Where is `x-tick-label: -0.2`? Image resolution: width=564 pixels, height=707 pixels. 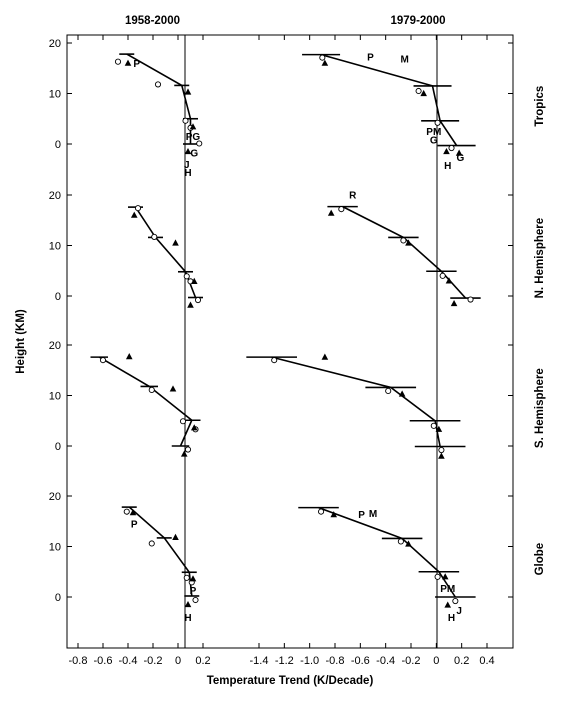
x-tick-label: -0.2 is located at coordinates (411, 661).